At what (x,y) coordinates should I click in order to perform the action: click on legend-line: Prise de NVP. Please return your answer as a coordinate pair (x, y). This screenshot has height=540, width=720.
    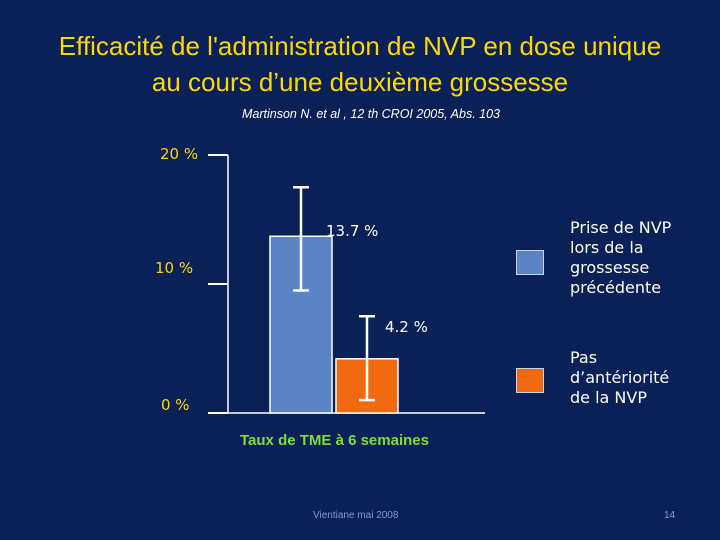
    Looking at the image, I should click on (621, 227).